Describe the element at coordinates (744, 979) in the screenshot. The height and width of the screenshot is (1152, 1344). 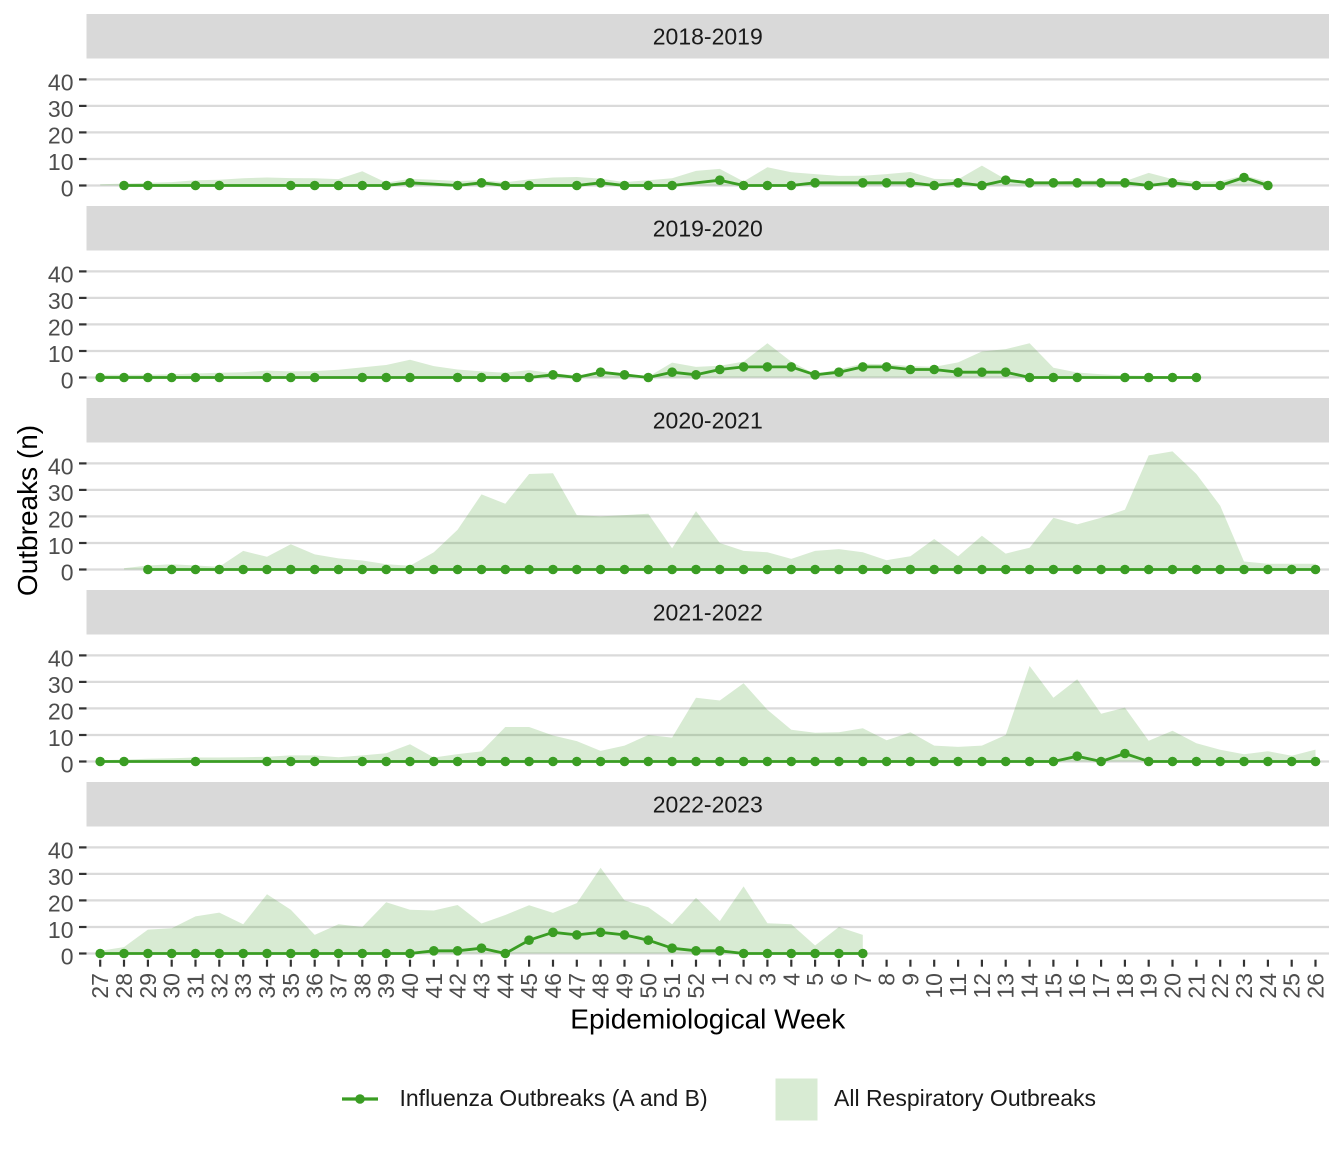
I see `svg-text: 2` at that location.